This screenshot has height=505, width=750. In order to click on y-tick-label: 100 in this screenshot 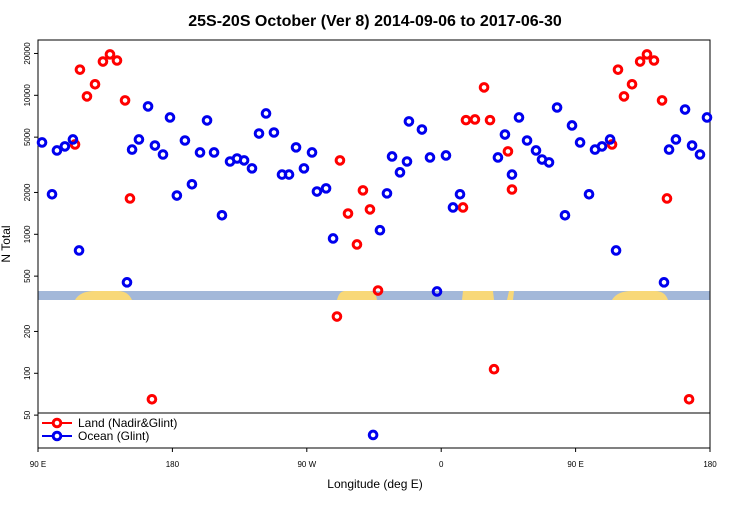, I will do `click(27, 373)`.